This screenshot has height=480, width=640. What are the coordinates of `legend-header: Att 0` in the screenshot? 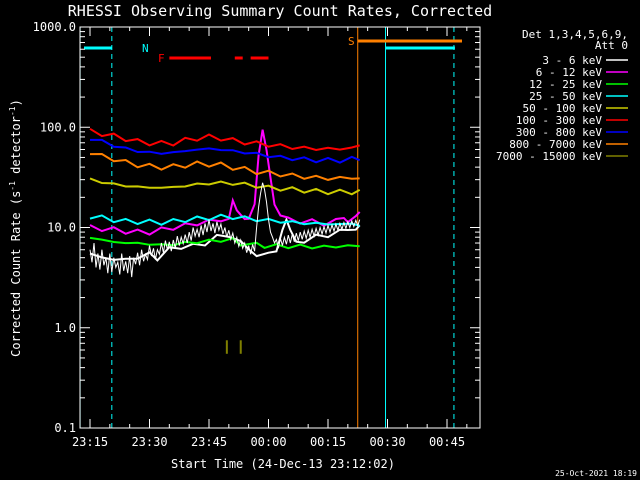 It's located at (611, 45).